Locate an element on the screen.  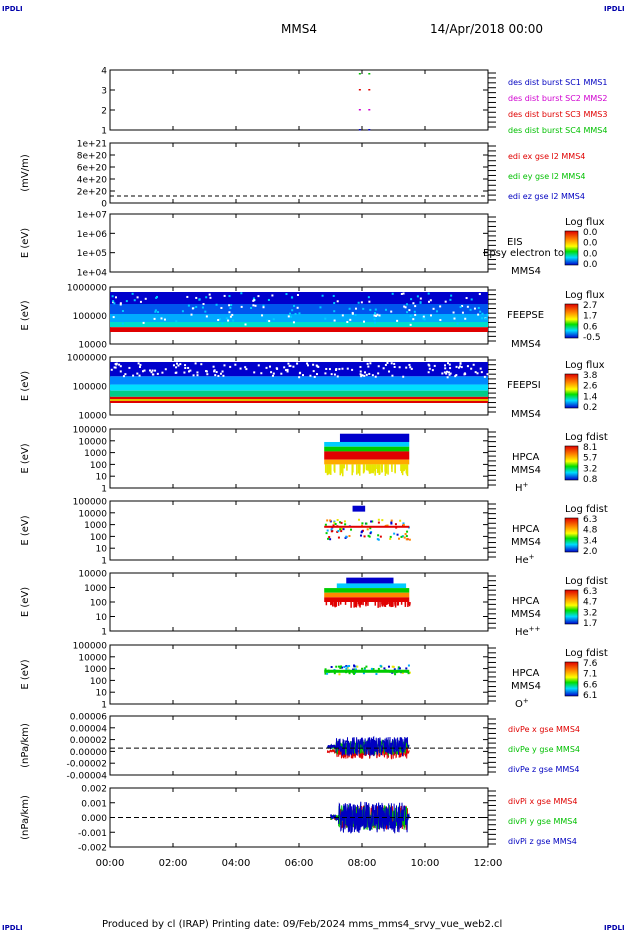
y-tick-label: 1e+07 is located at coordinates (92, 216).